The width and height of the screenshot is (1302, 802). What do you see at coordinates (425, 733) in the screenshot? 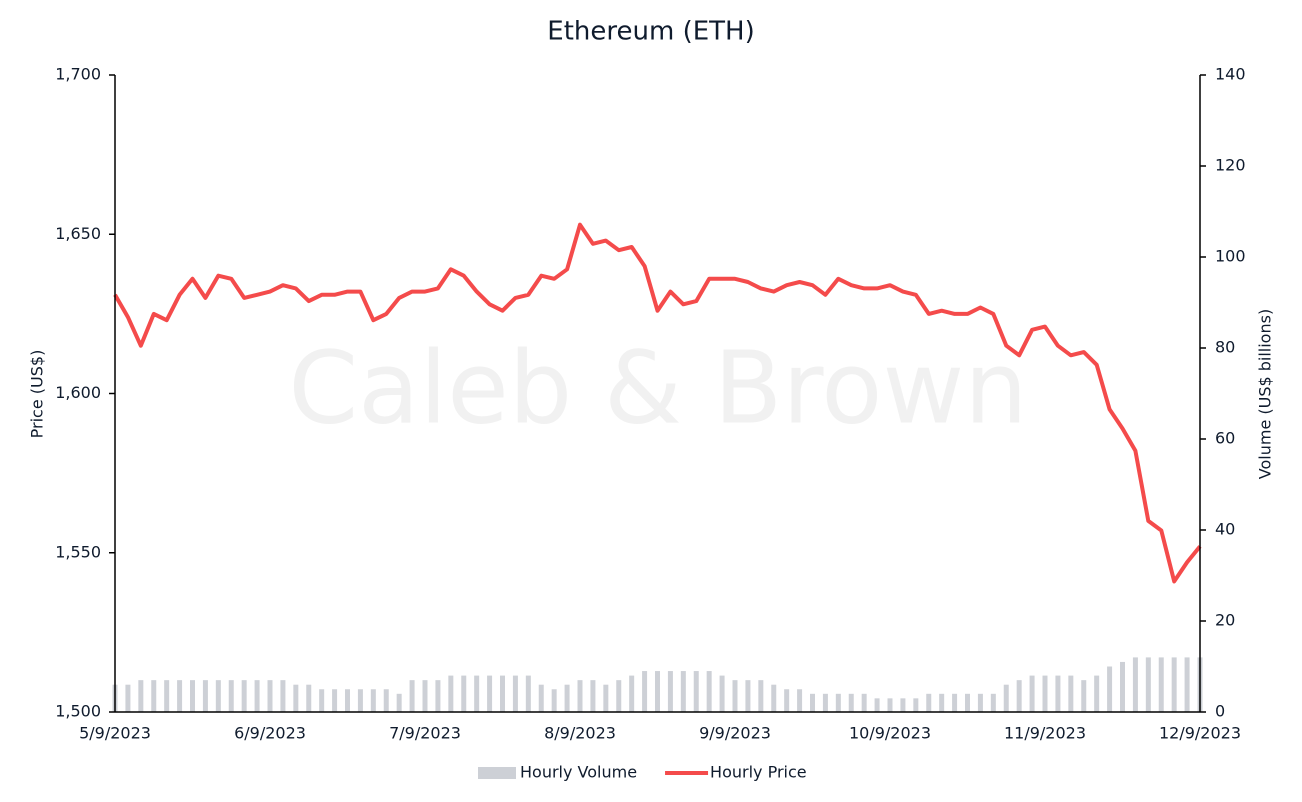
I see `x-tick-label: 7/9/2023` at bounding box center [425, 733].